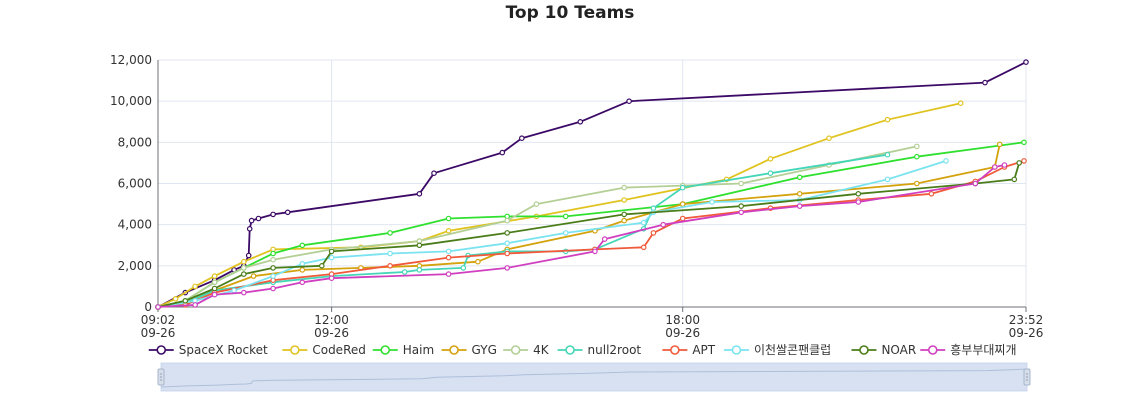 The width and height of the screenshot is (1140, 400). I want to click on legend-item-9: 흥부부대찌개, so click(968, 350).